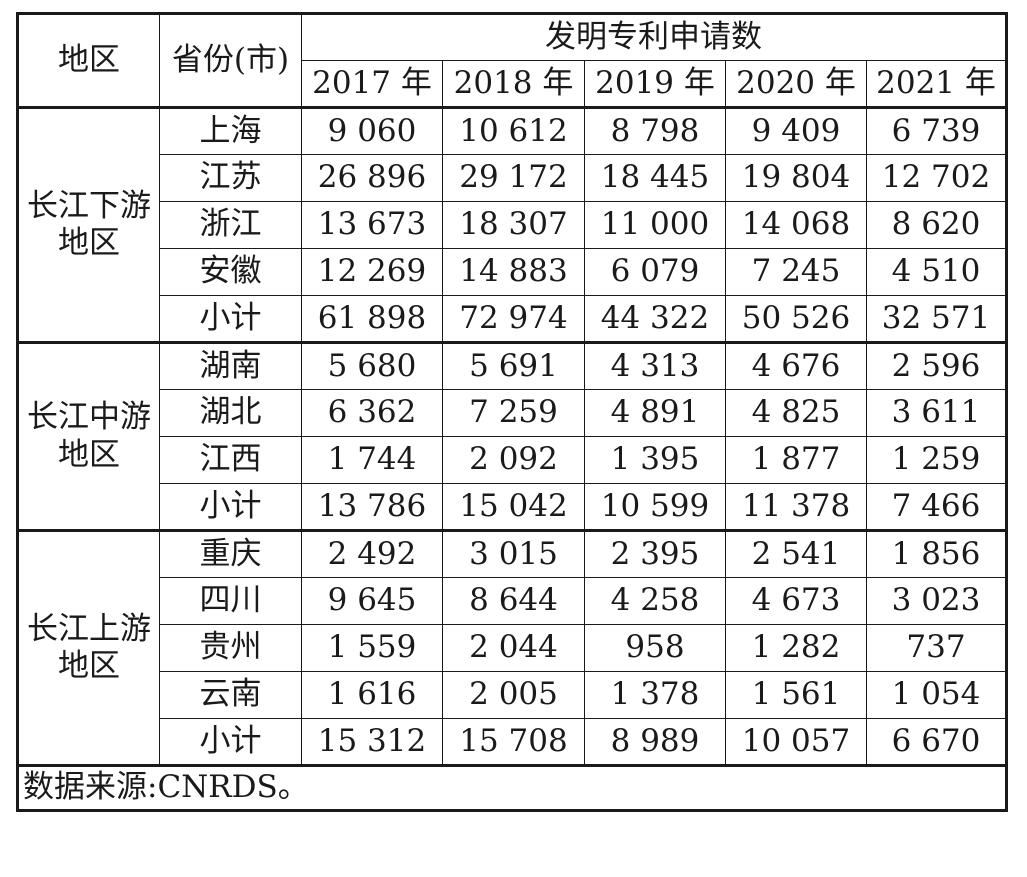  I want to click on value-cell: 11 378, so click(796, 507).